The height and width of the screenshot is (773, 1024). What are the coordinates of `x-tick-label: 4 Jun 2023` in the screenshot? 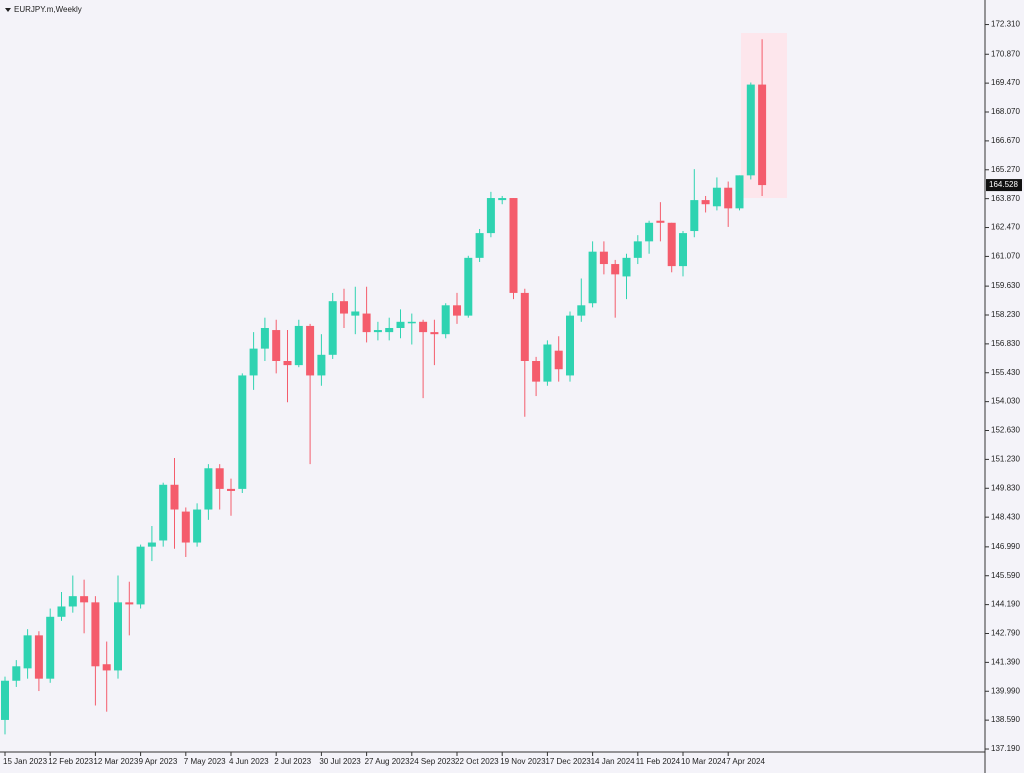 It's located at (249, 761).